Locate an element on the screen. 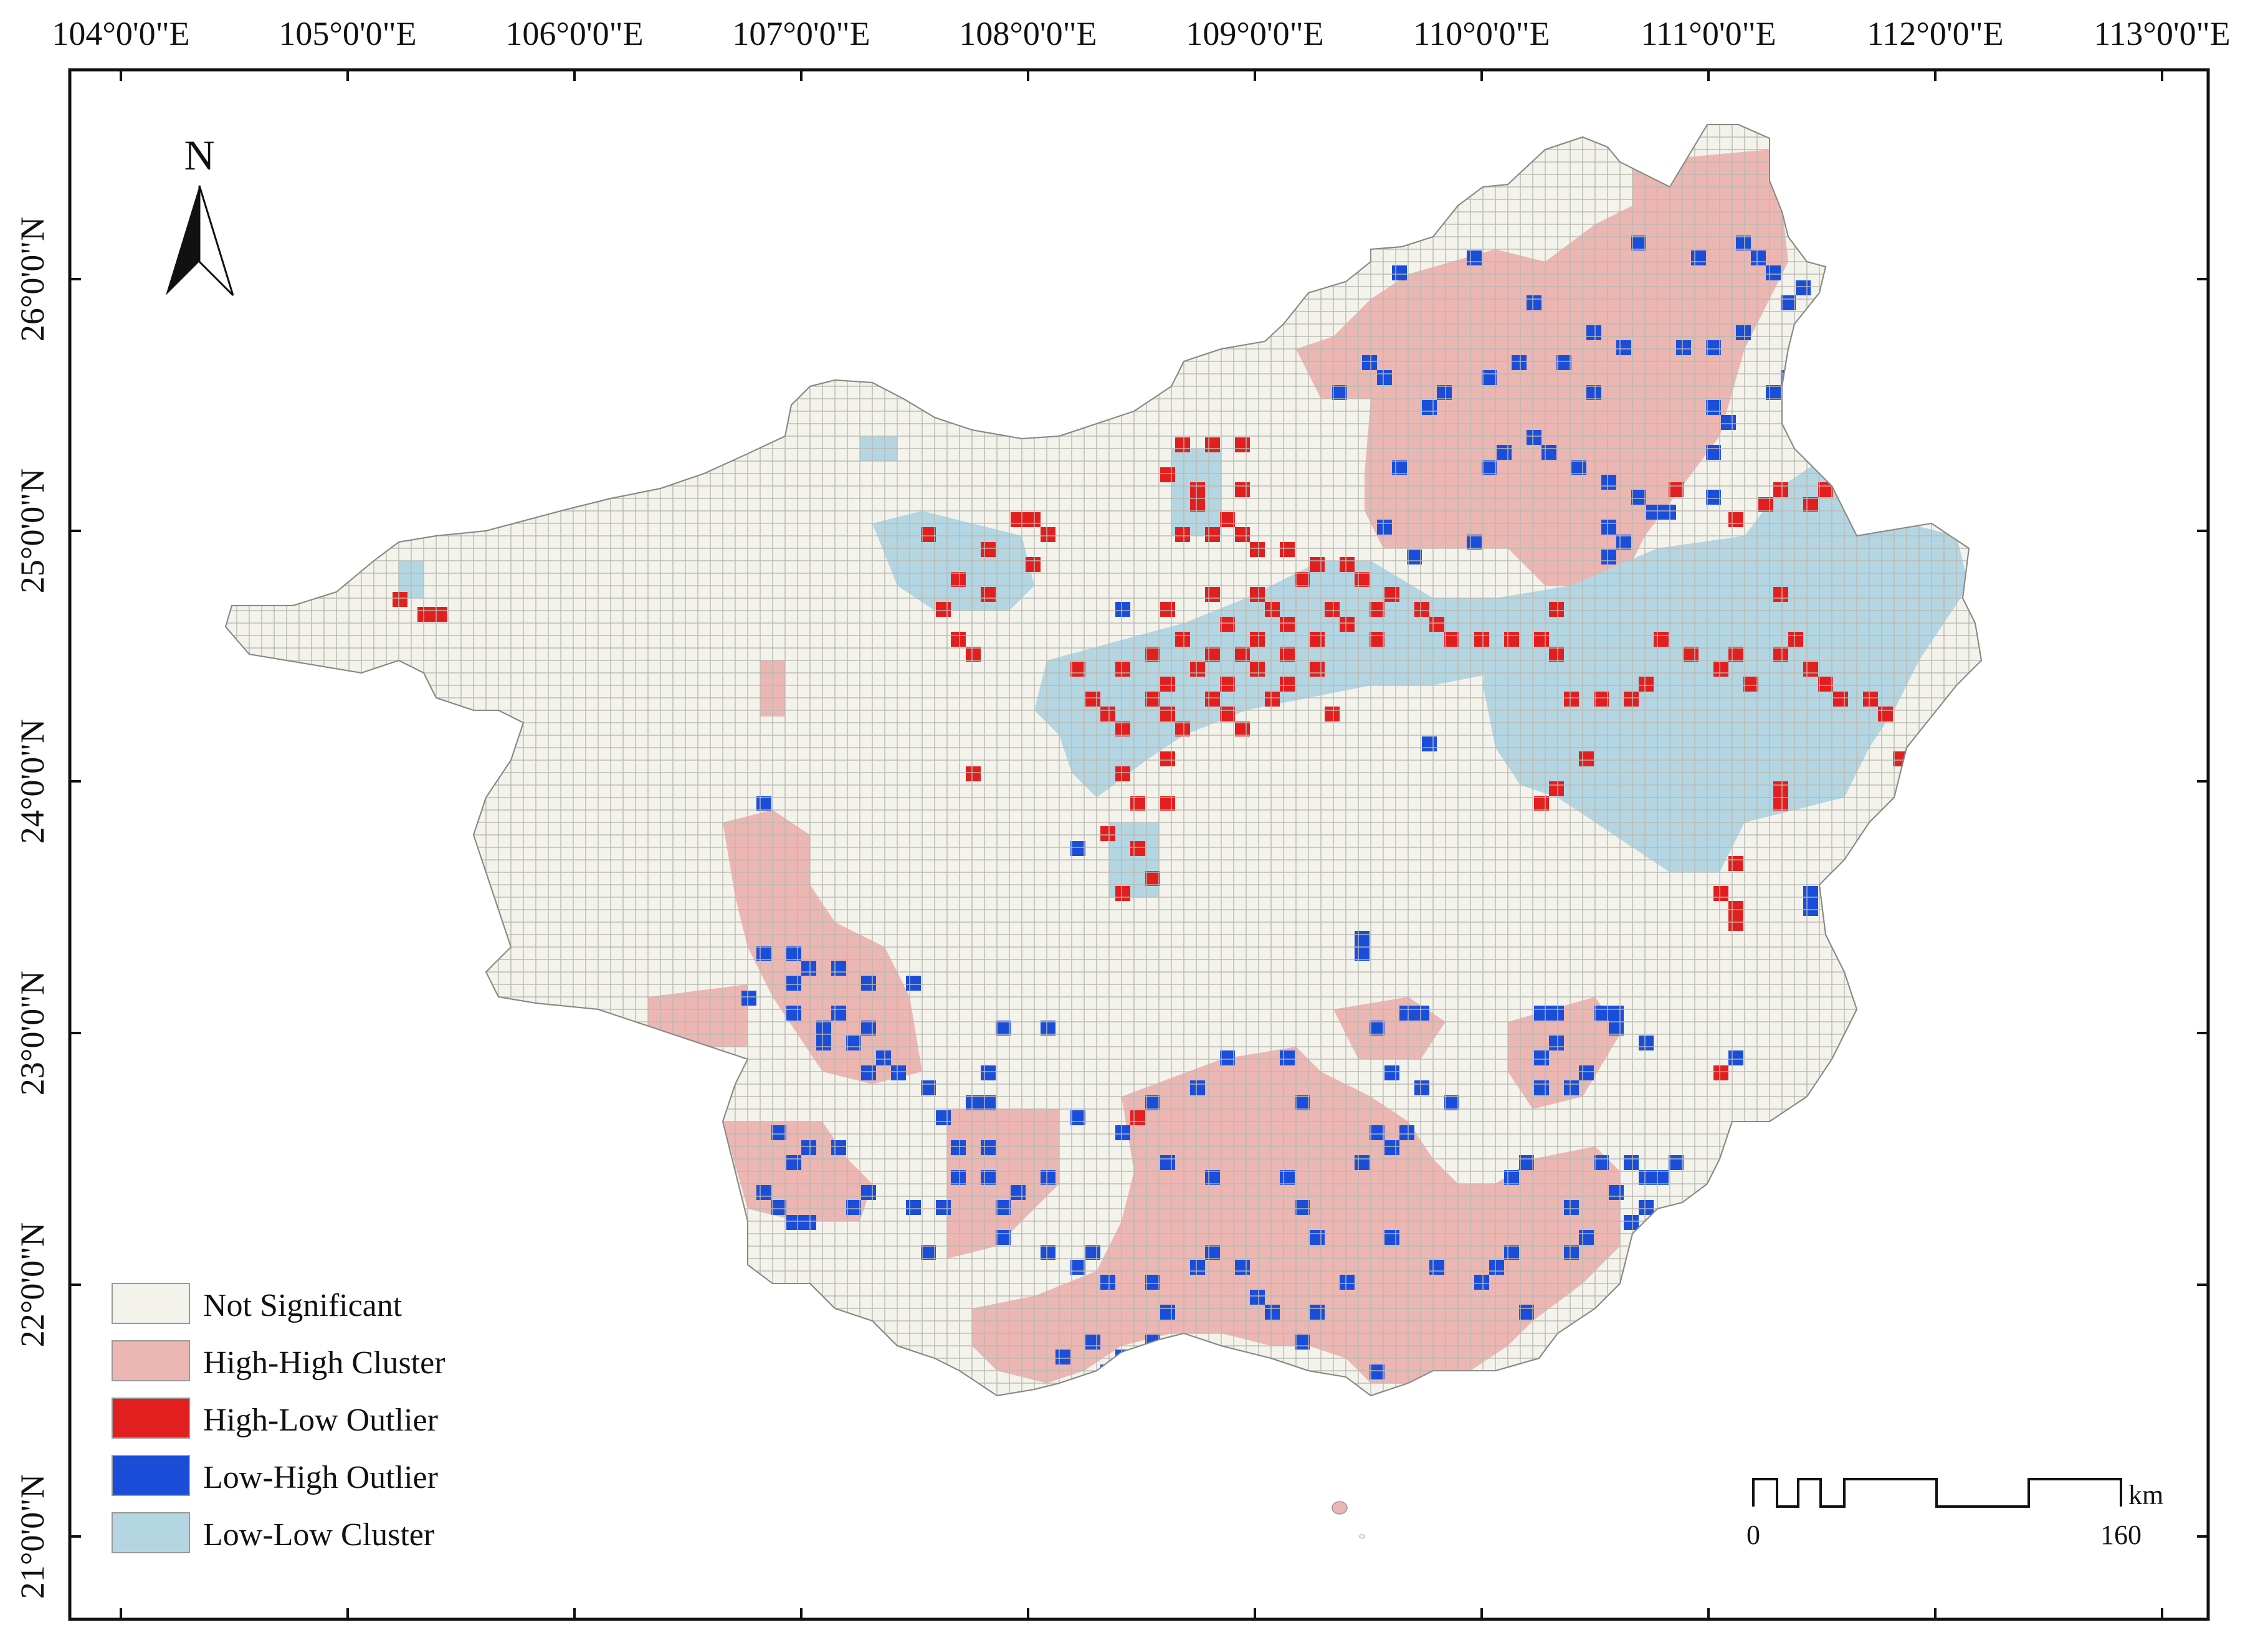  legend-label-high-low: High-Low Outlier is located at coordinates (320, 1420).